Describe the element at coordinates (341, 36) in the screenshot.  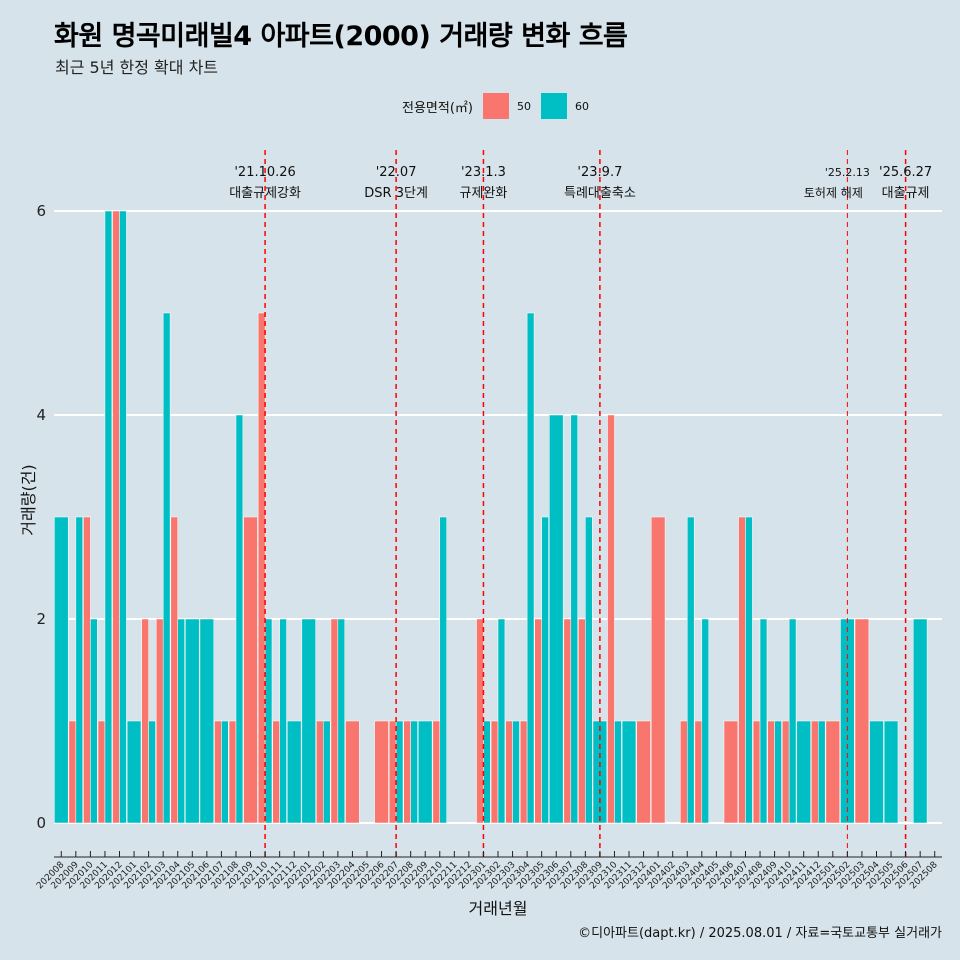
I see `chart-title: 화원 명곡미래빌4 아파트(2000) 거래량 변화 흐름` at that location.